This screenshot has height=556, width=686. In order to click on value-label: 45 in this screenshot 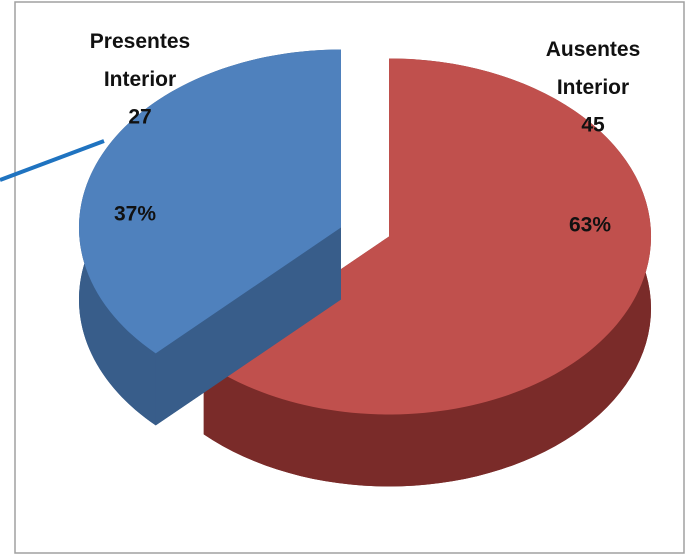, I will do `click(593, 125)`.